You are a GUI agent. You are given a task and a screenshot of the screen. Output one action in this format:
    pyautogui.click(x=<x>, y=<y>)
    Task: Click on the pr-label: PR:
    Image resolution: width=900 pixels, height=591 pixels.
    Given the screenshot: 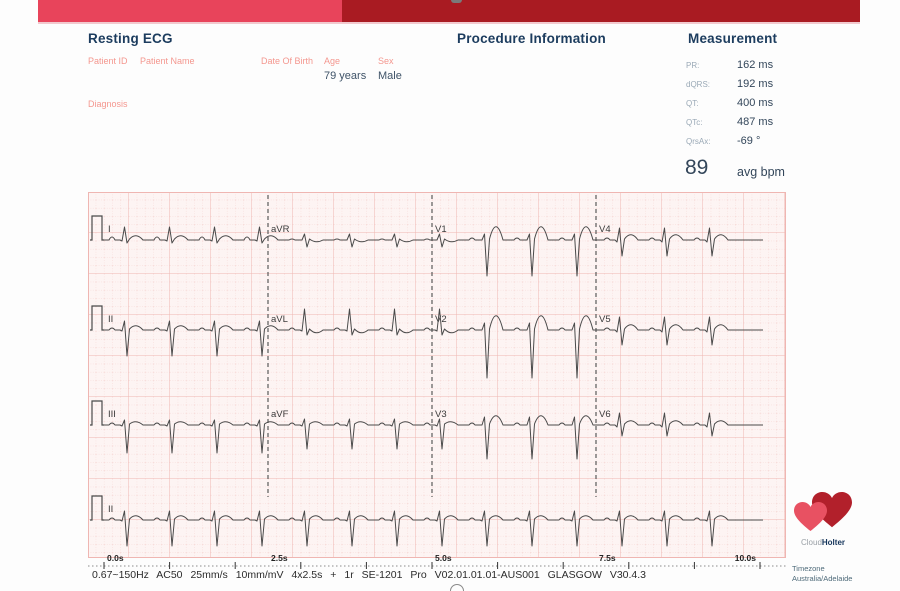 What is the action you would take?
    pyautogui.click(x=693, y=65)
    